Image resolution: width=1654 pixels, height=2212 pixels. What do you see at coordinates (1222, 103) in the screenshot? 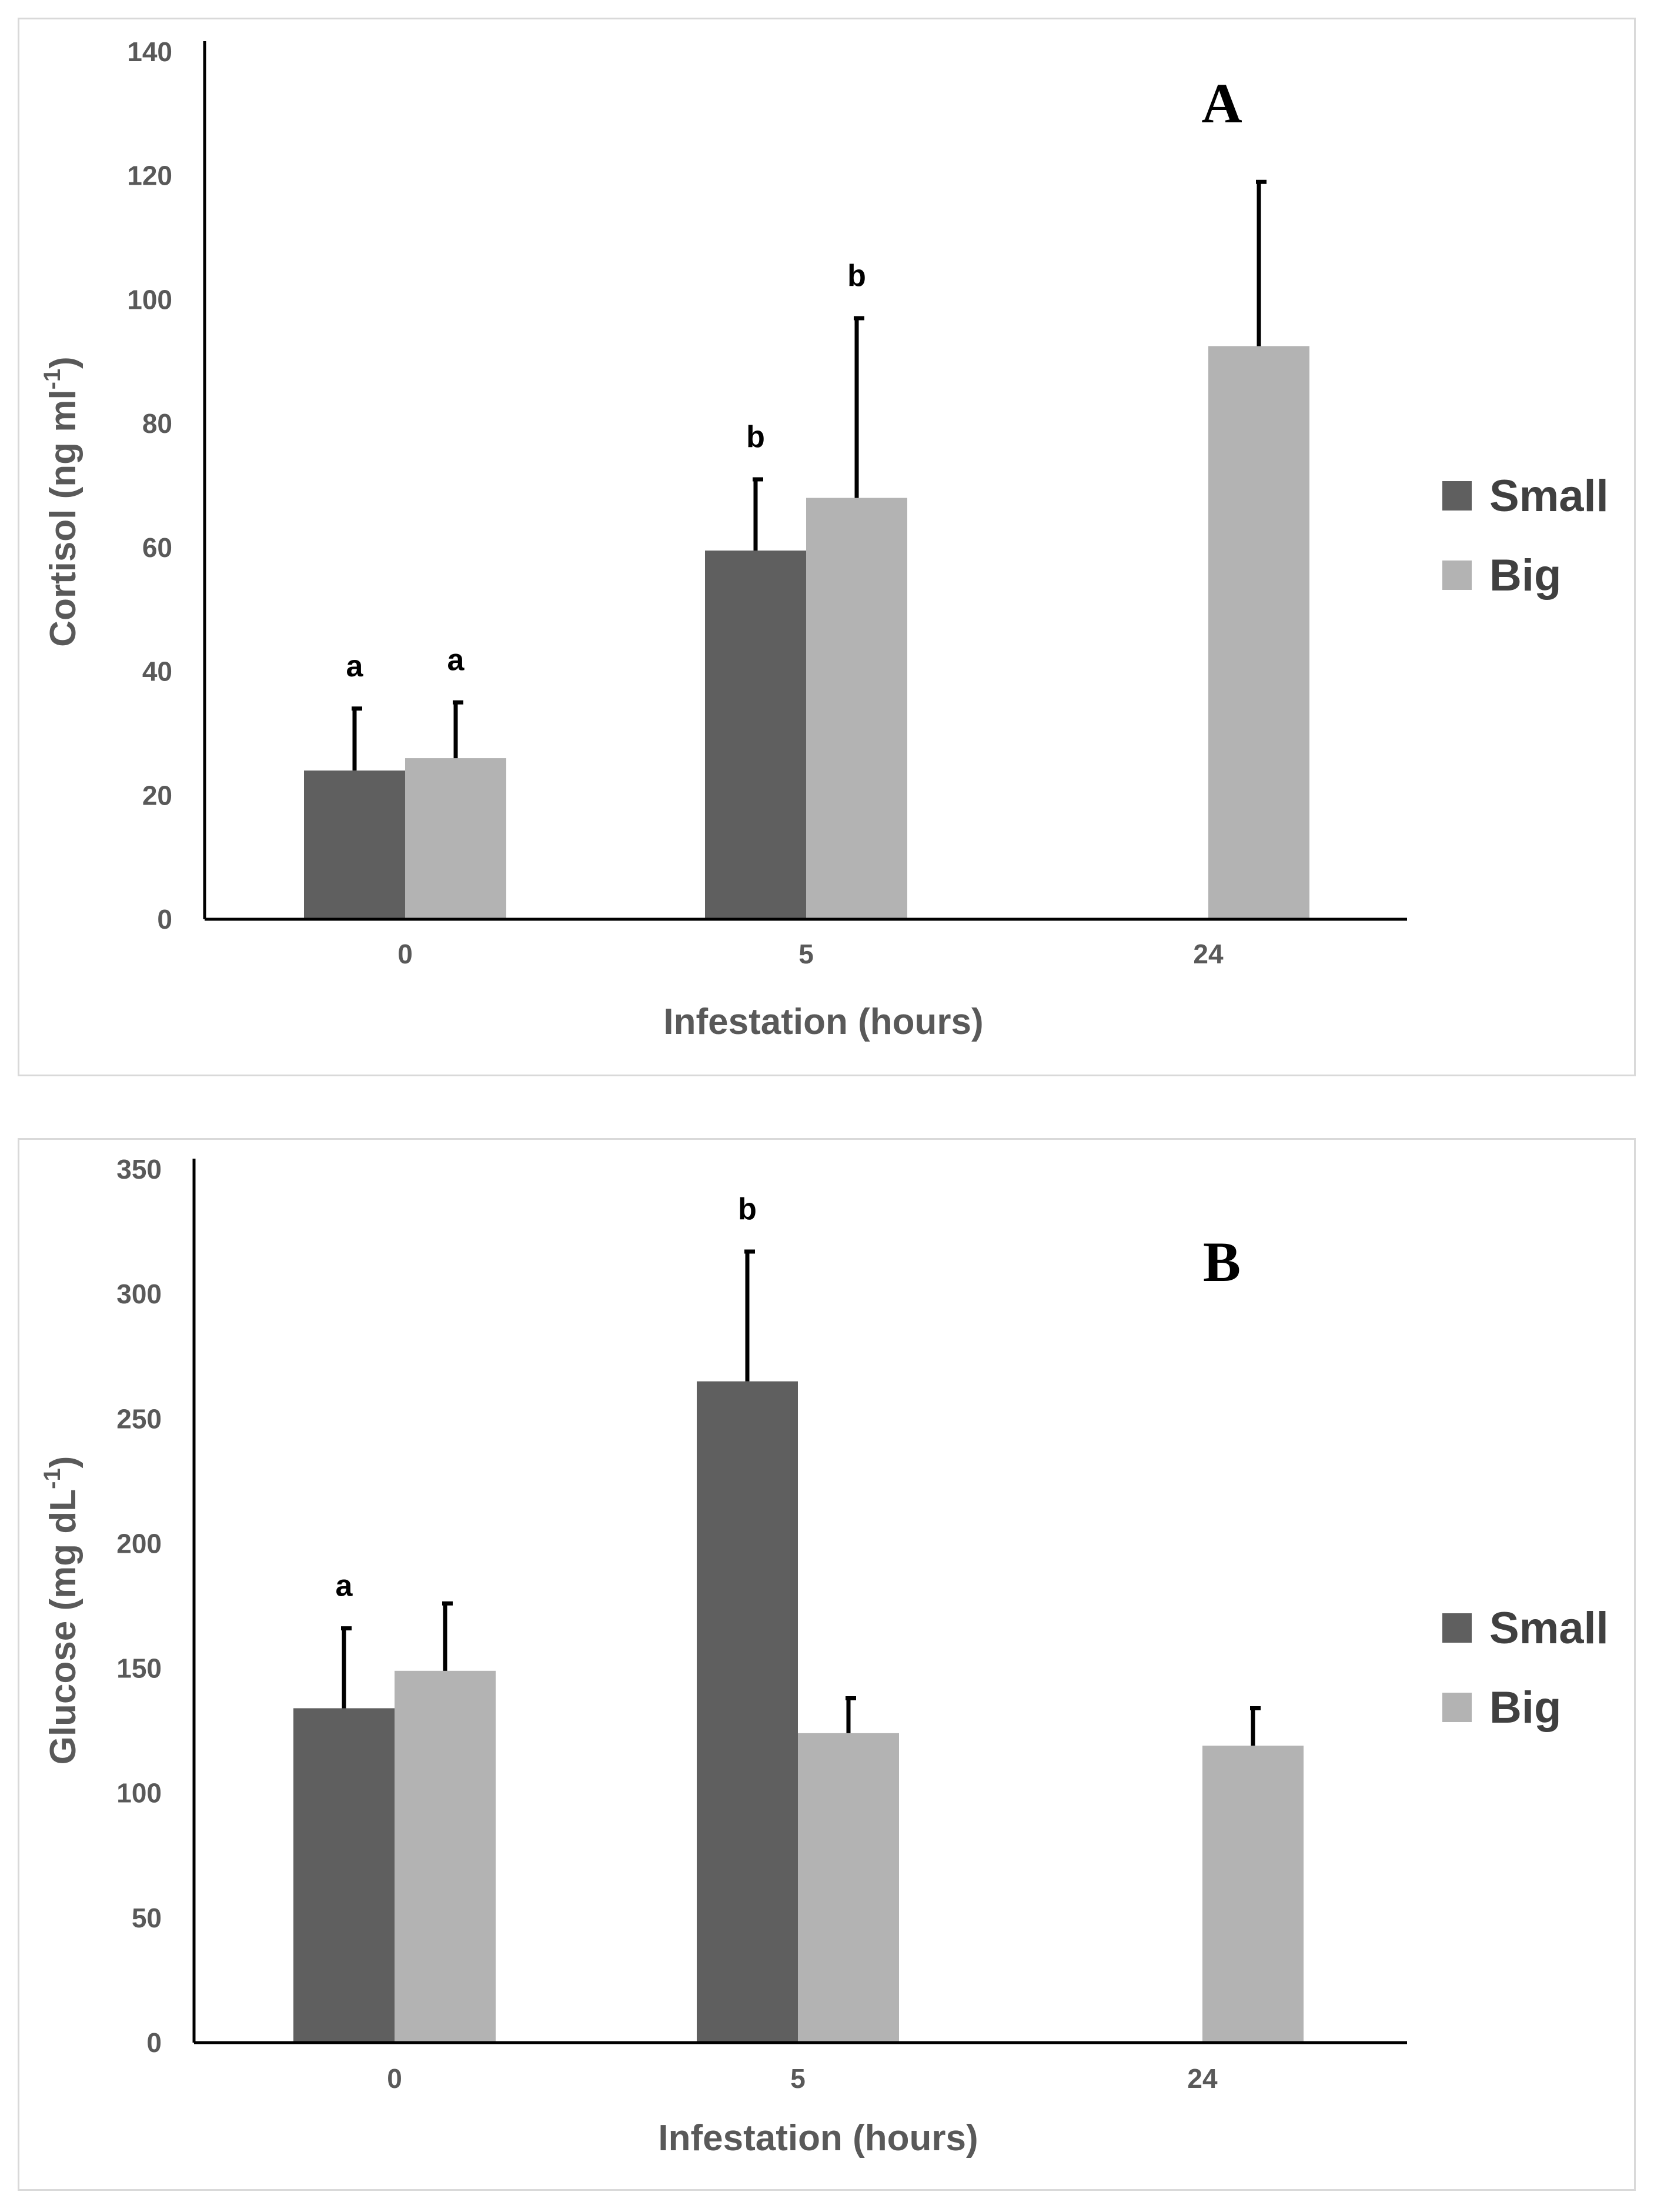
I see `panel-label: A` at bounding box center [1222, 103].